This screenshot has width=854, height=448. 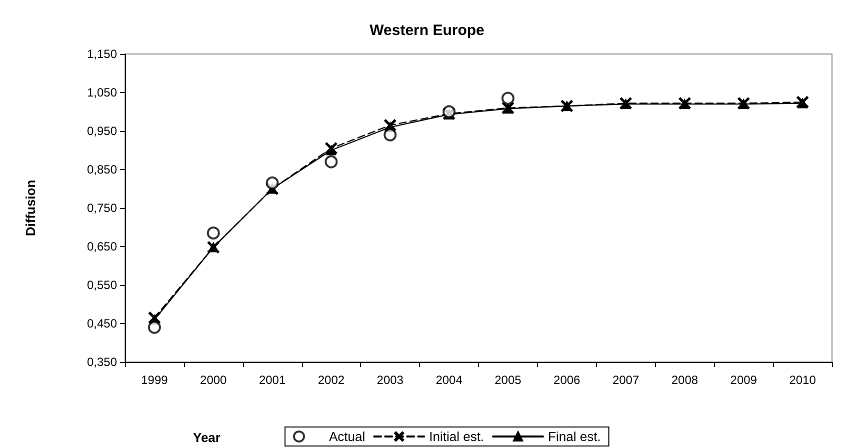 What do you see at coordinates (508, 380) in the screenshot?
I see `x-tick-label: 2005` at bounding box center [508, 380].